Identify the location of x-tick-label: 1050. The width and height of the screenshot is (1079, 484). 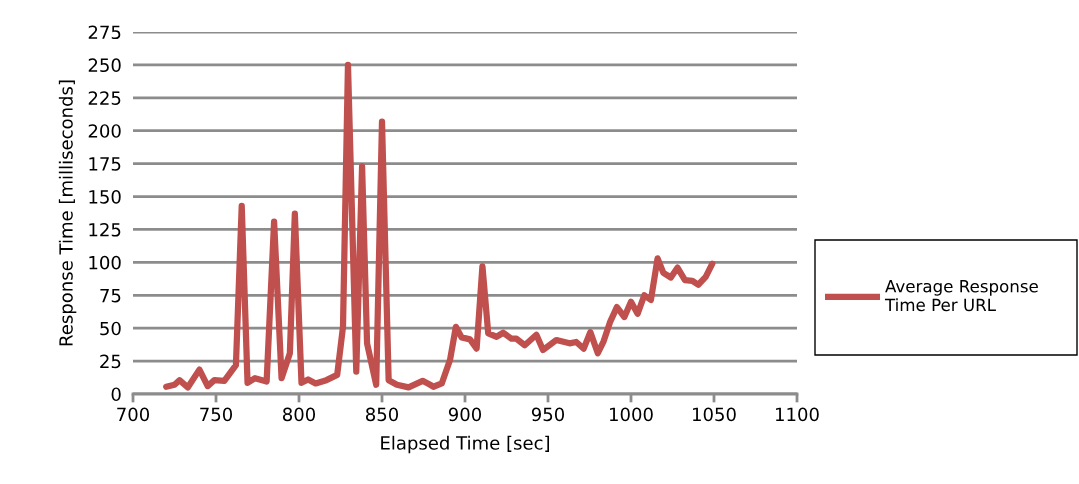
(714, 414).